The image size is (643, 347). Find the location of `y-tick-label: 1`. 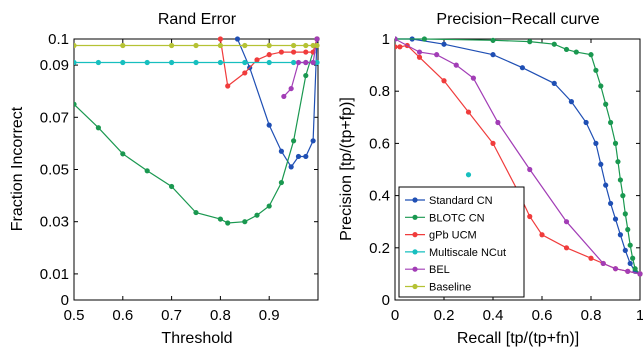

y-tick-label: 1 is located at coordinates (386, 39).